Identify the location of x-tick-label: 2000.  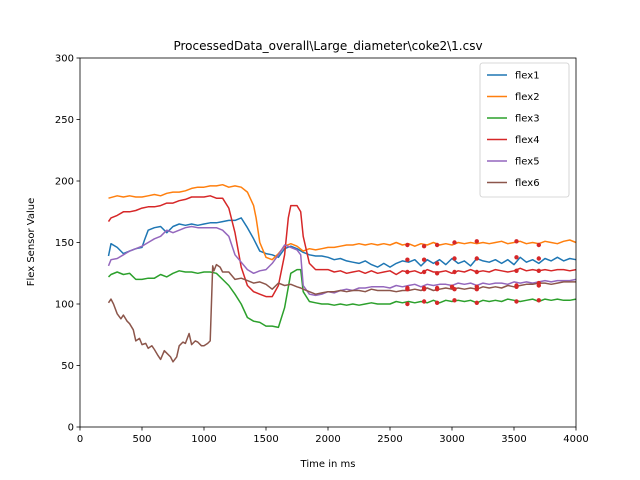
(327, 439).